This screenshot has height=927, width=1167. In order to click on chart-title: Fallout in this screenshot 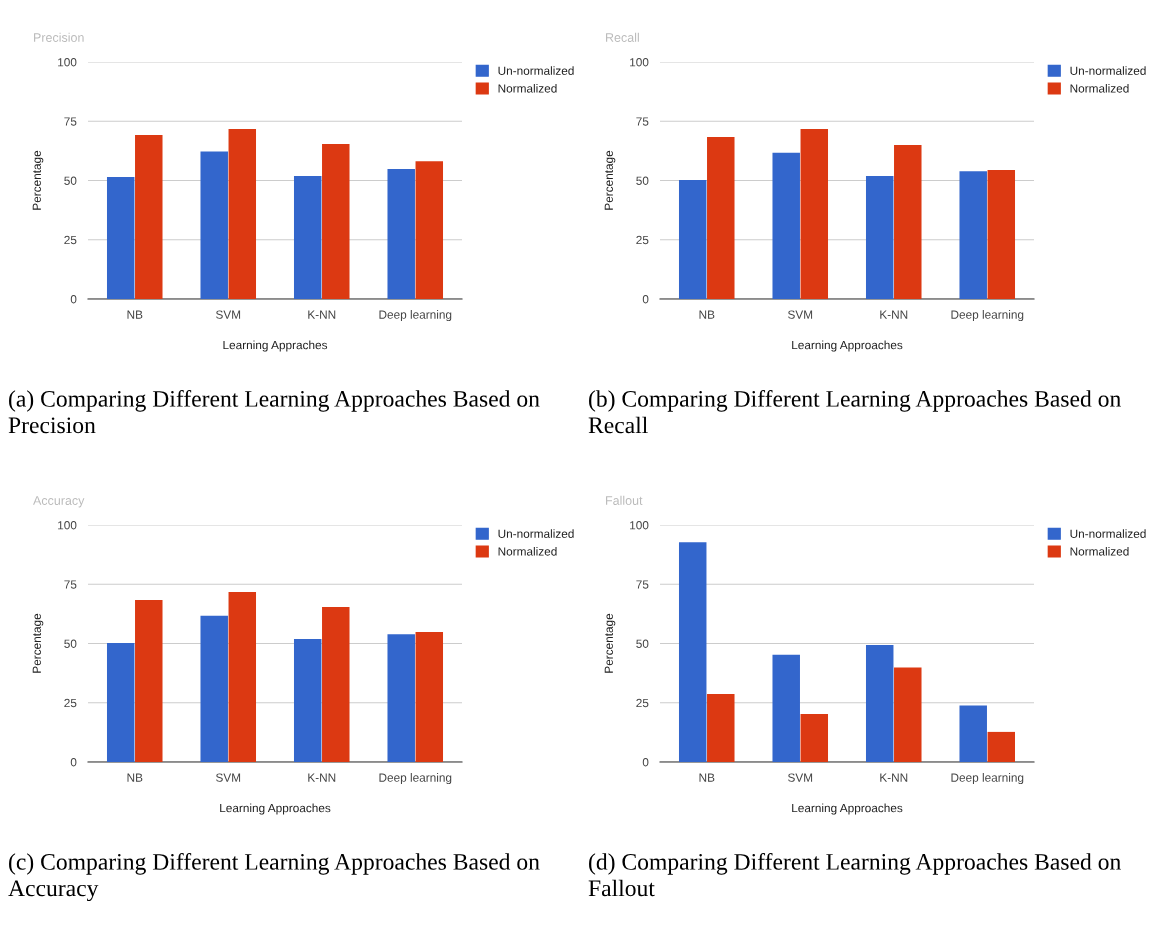, I will do `click(624, 500)`.